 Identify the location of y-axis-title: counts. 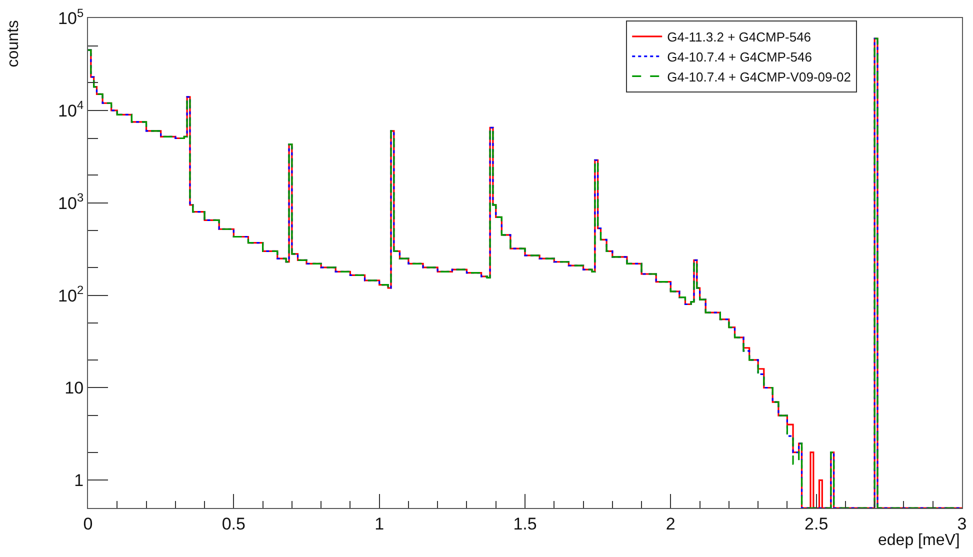
(13, 44).